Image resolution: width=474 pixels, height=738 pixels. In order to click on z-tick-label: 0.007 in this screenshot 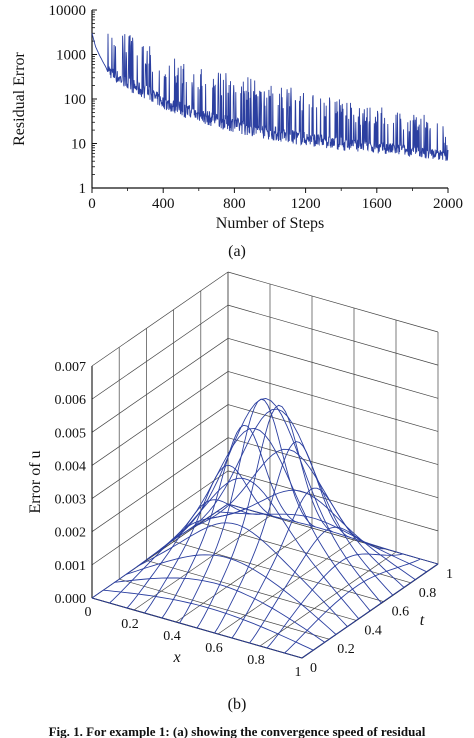, I will do `click(71, 367)`.